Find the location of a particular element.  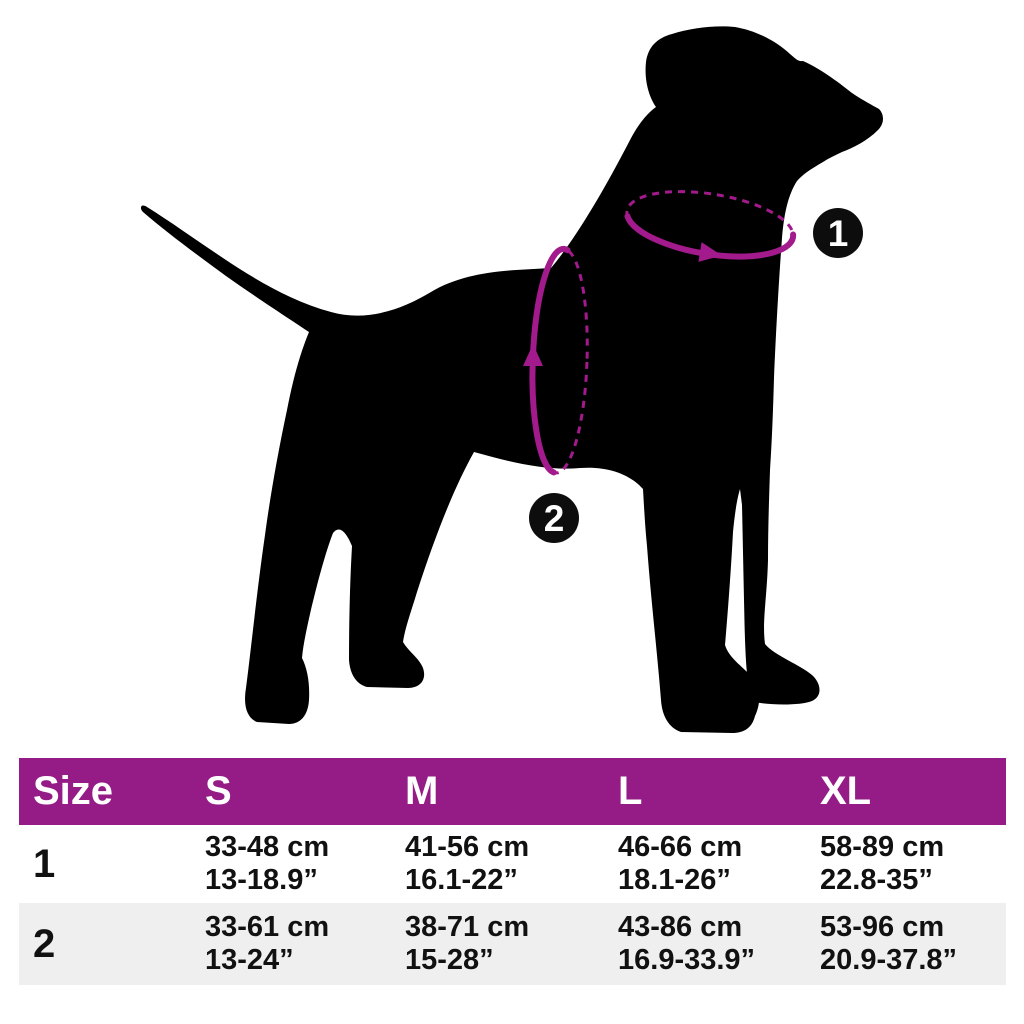

value-inch: 15-28” is located at coordinates (449, 960).